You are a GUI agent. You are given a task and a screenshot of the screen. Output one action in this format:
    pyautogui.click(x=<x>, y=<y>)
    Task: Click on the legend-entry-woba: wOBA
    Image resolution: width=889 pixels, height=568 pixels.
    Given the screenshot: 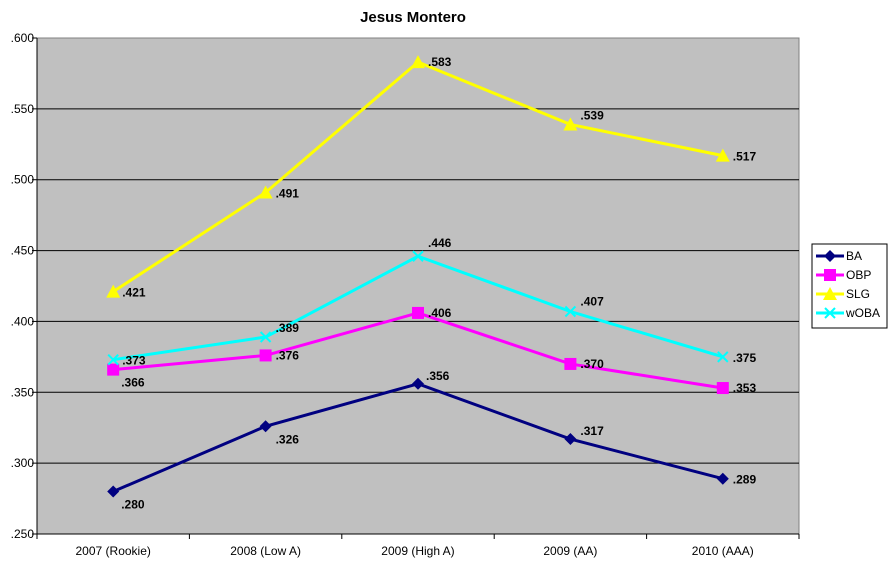 What is the action you would take?
    pyautogui.click(x=848, y=313)
    